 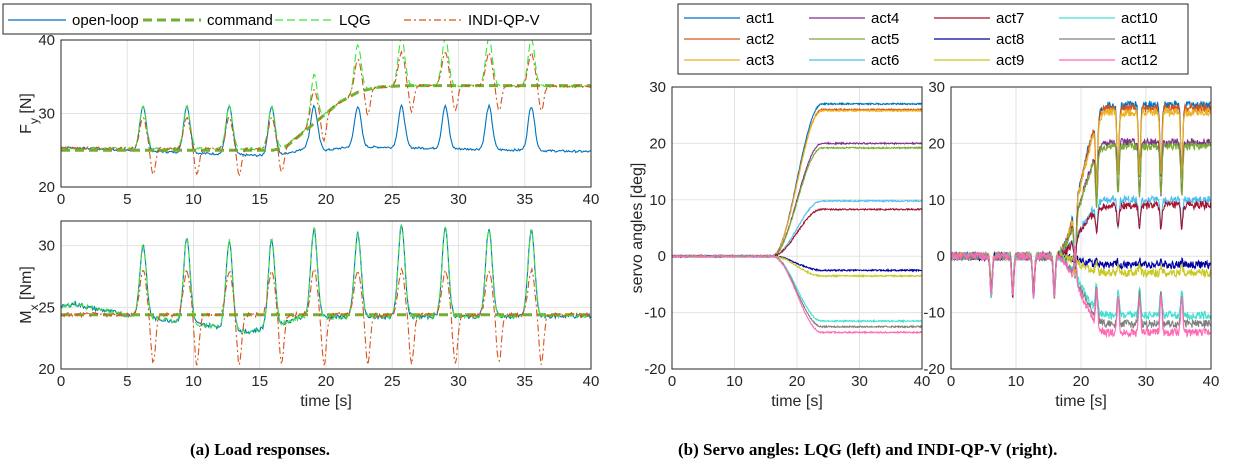 I want to click on legend-b-label-act5: act5, so click(x=885, y=39).